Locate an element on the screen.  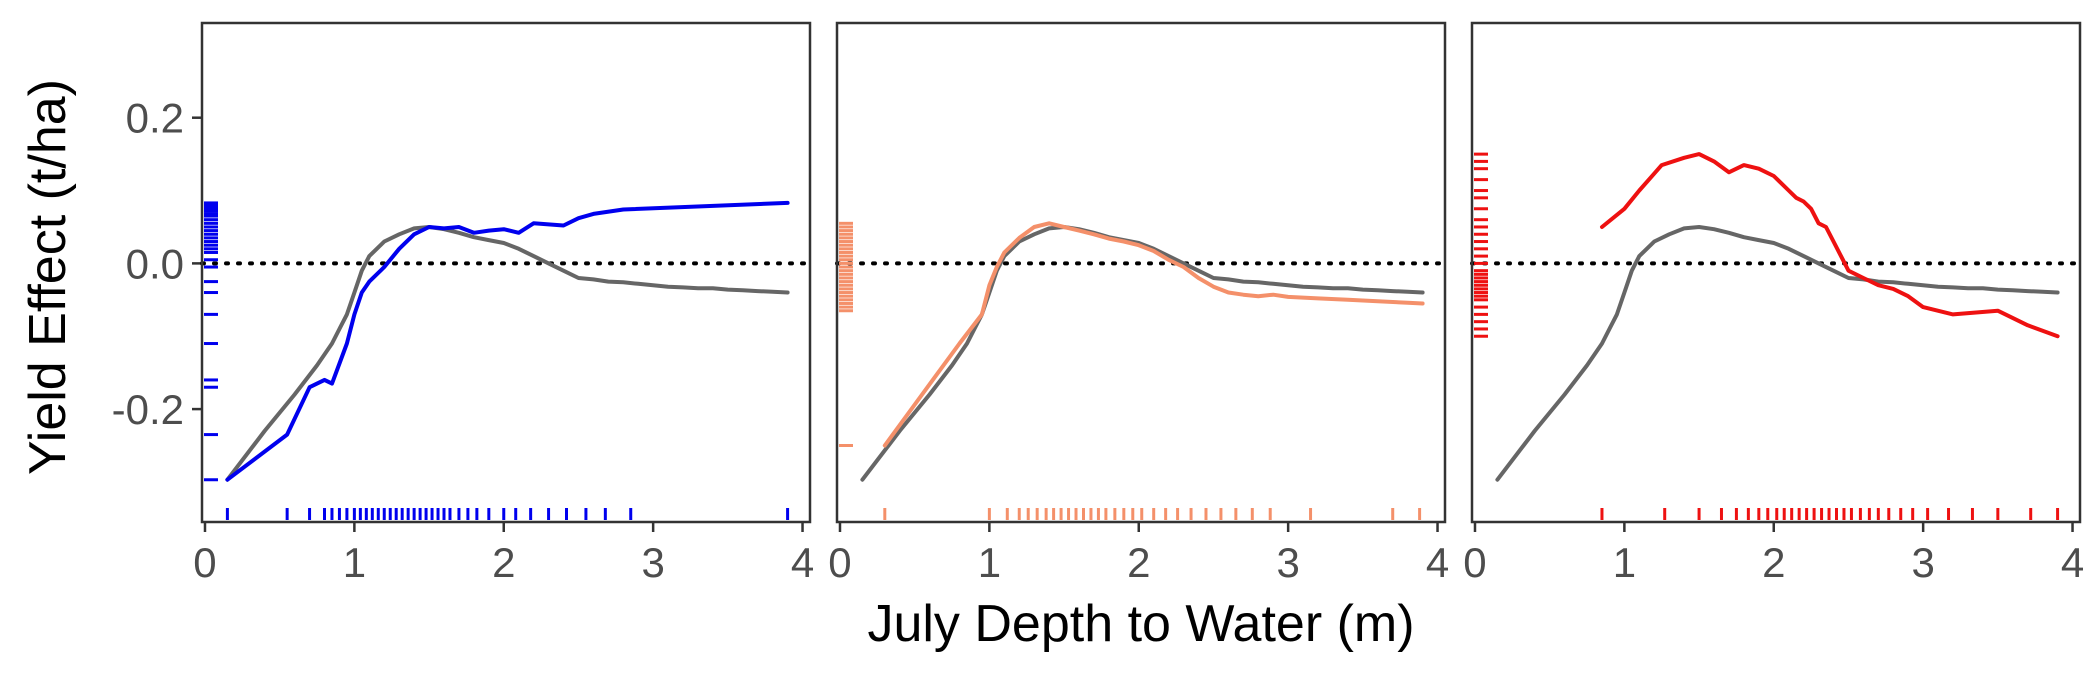
y-tick-label: -0.2 is located at coordinates (148, 409).